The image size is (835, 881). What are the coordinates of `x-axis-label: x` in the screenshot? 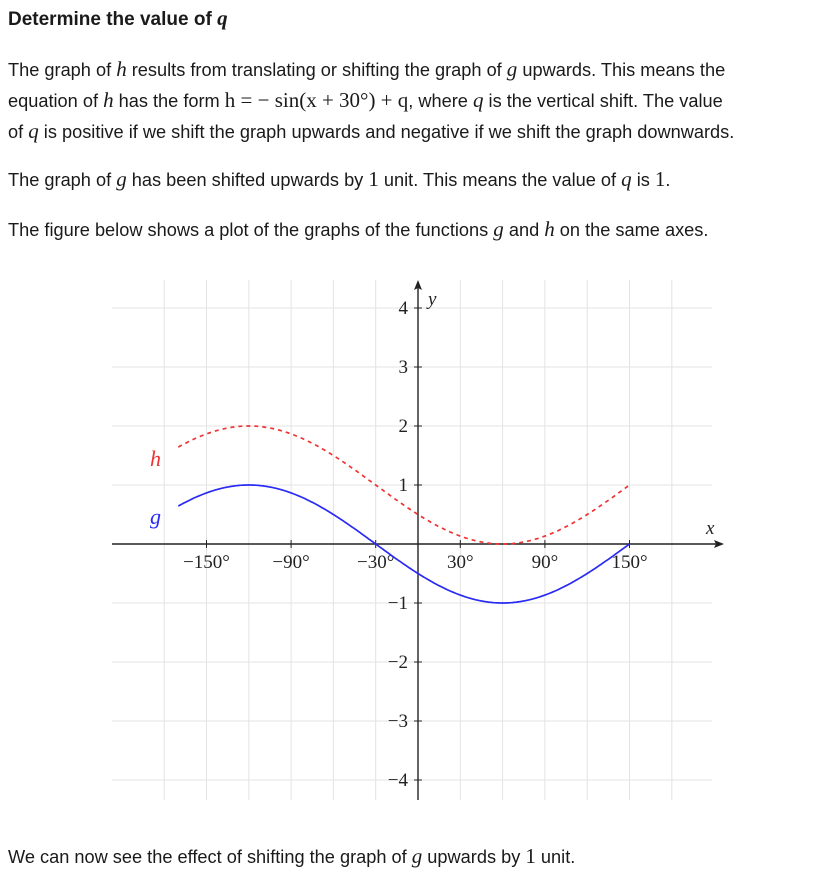 It's located at (710, 528).